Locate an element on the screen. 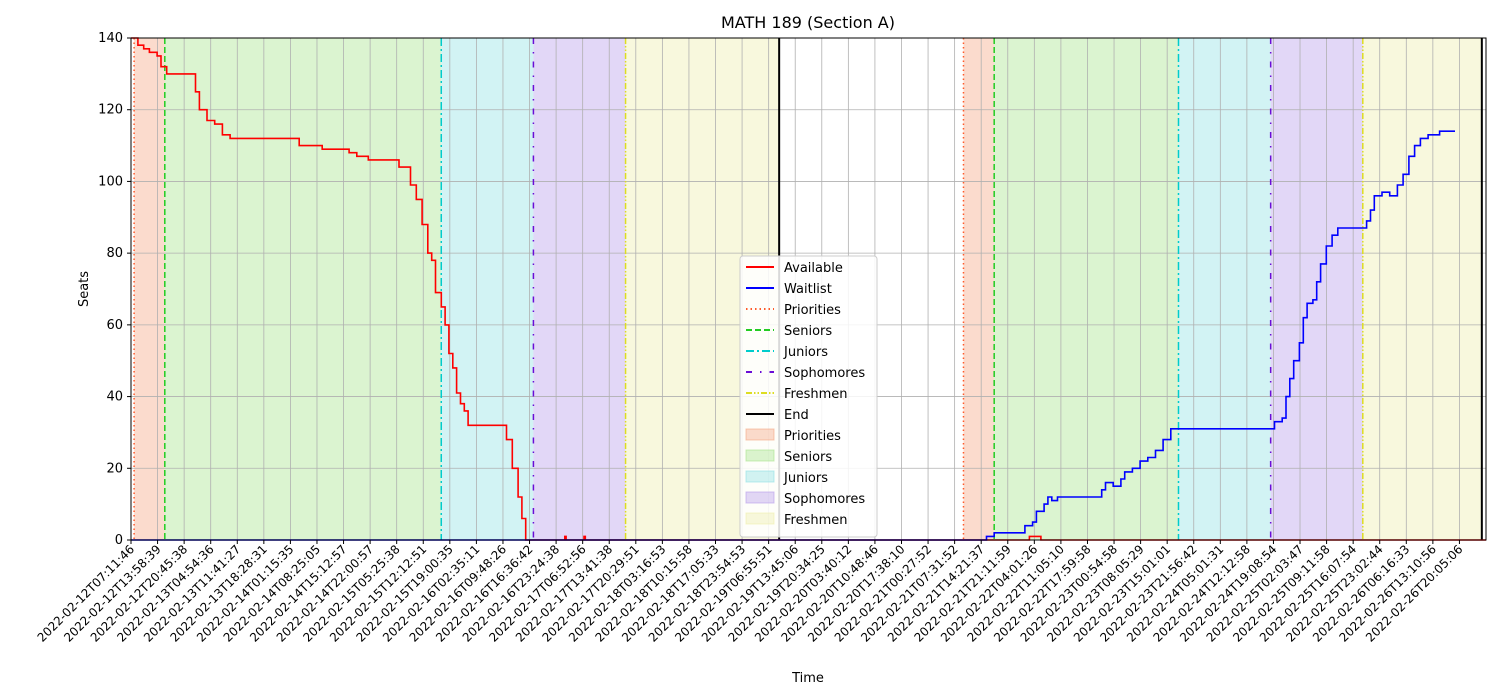 The width and height of the screenshot is (1500, 700). y-tick-label: 80 is located at coordinates (114, 253).